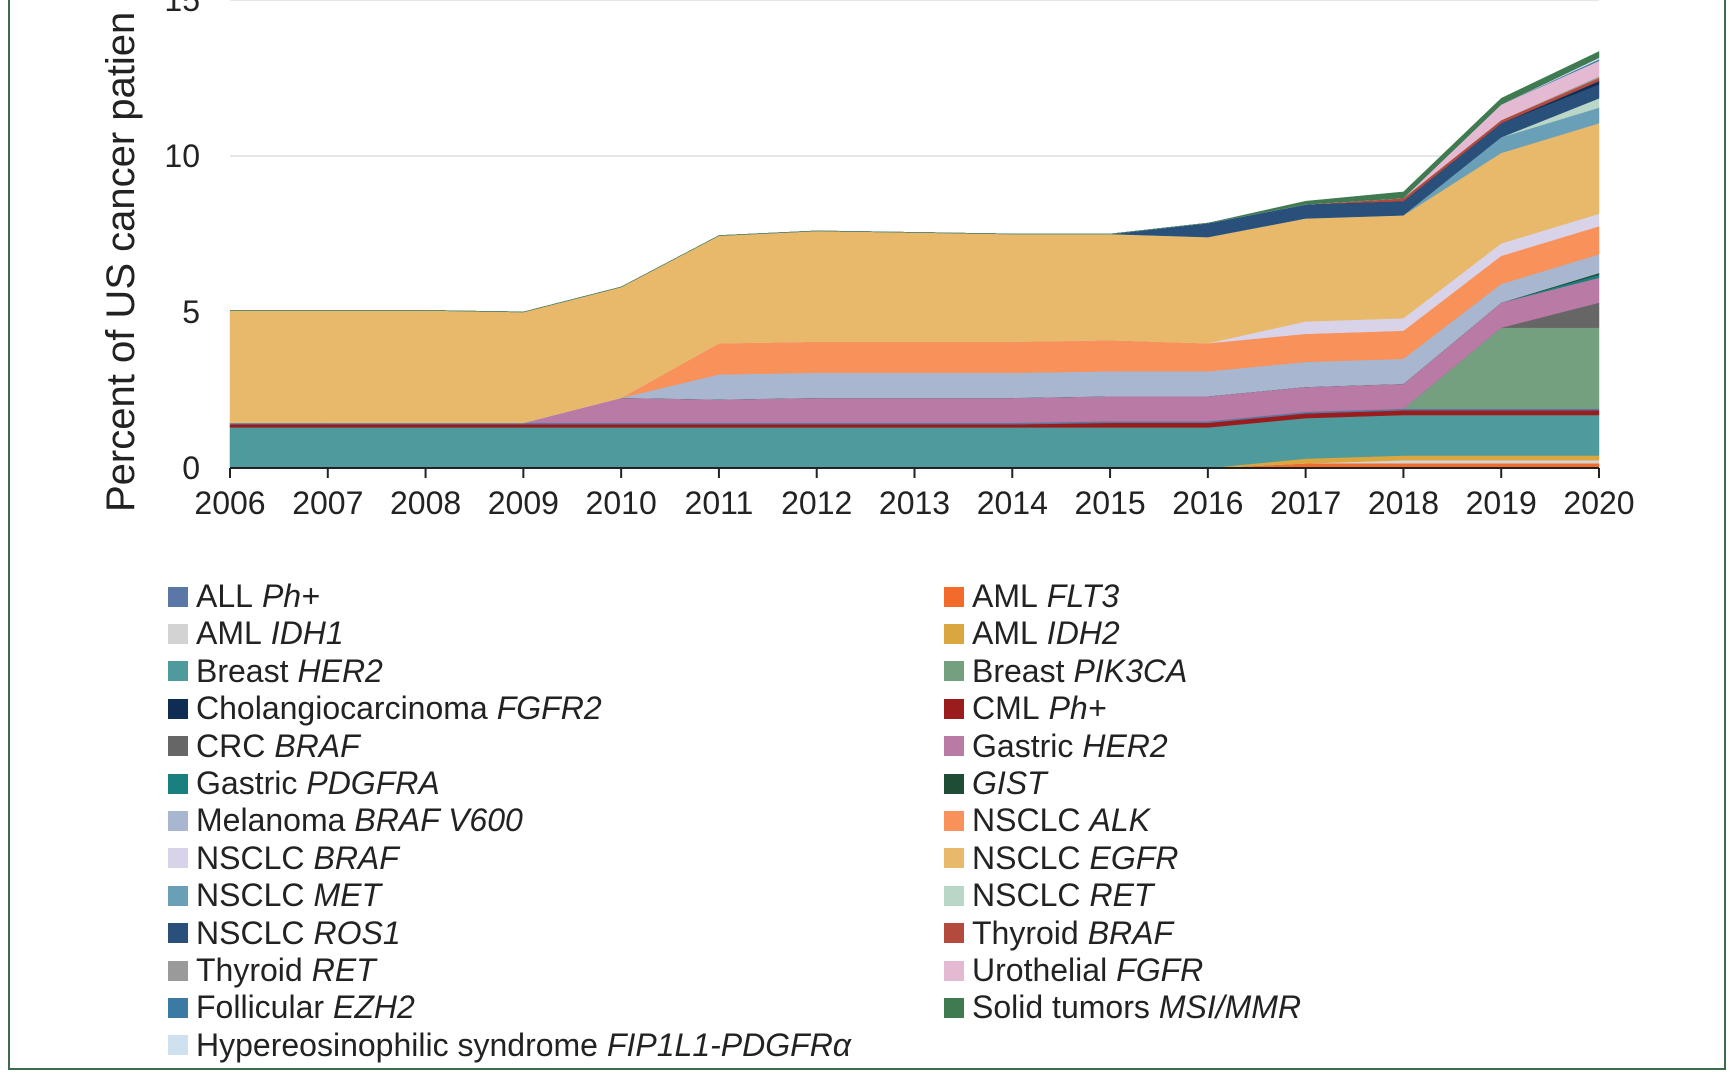  I want to click on legend-gene: IDH1, so click(307, 633).